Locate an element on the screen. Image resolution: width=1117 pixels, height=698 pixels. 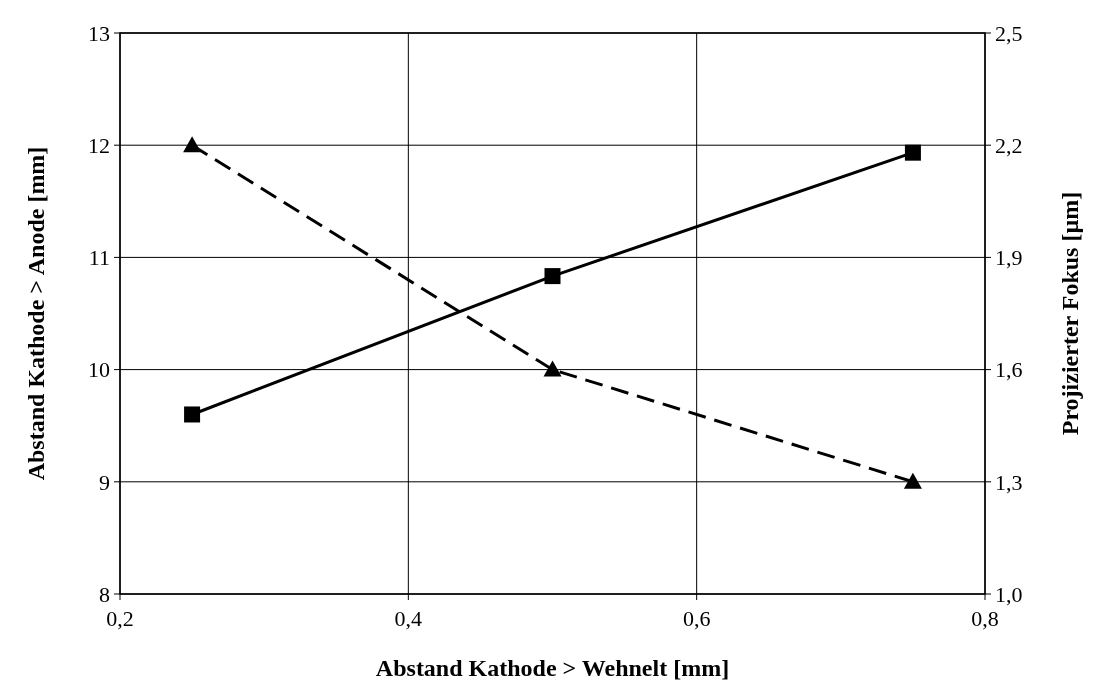
y2-tick-label: 1,9 is located at coordinates (1009, 258).